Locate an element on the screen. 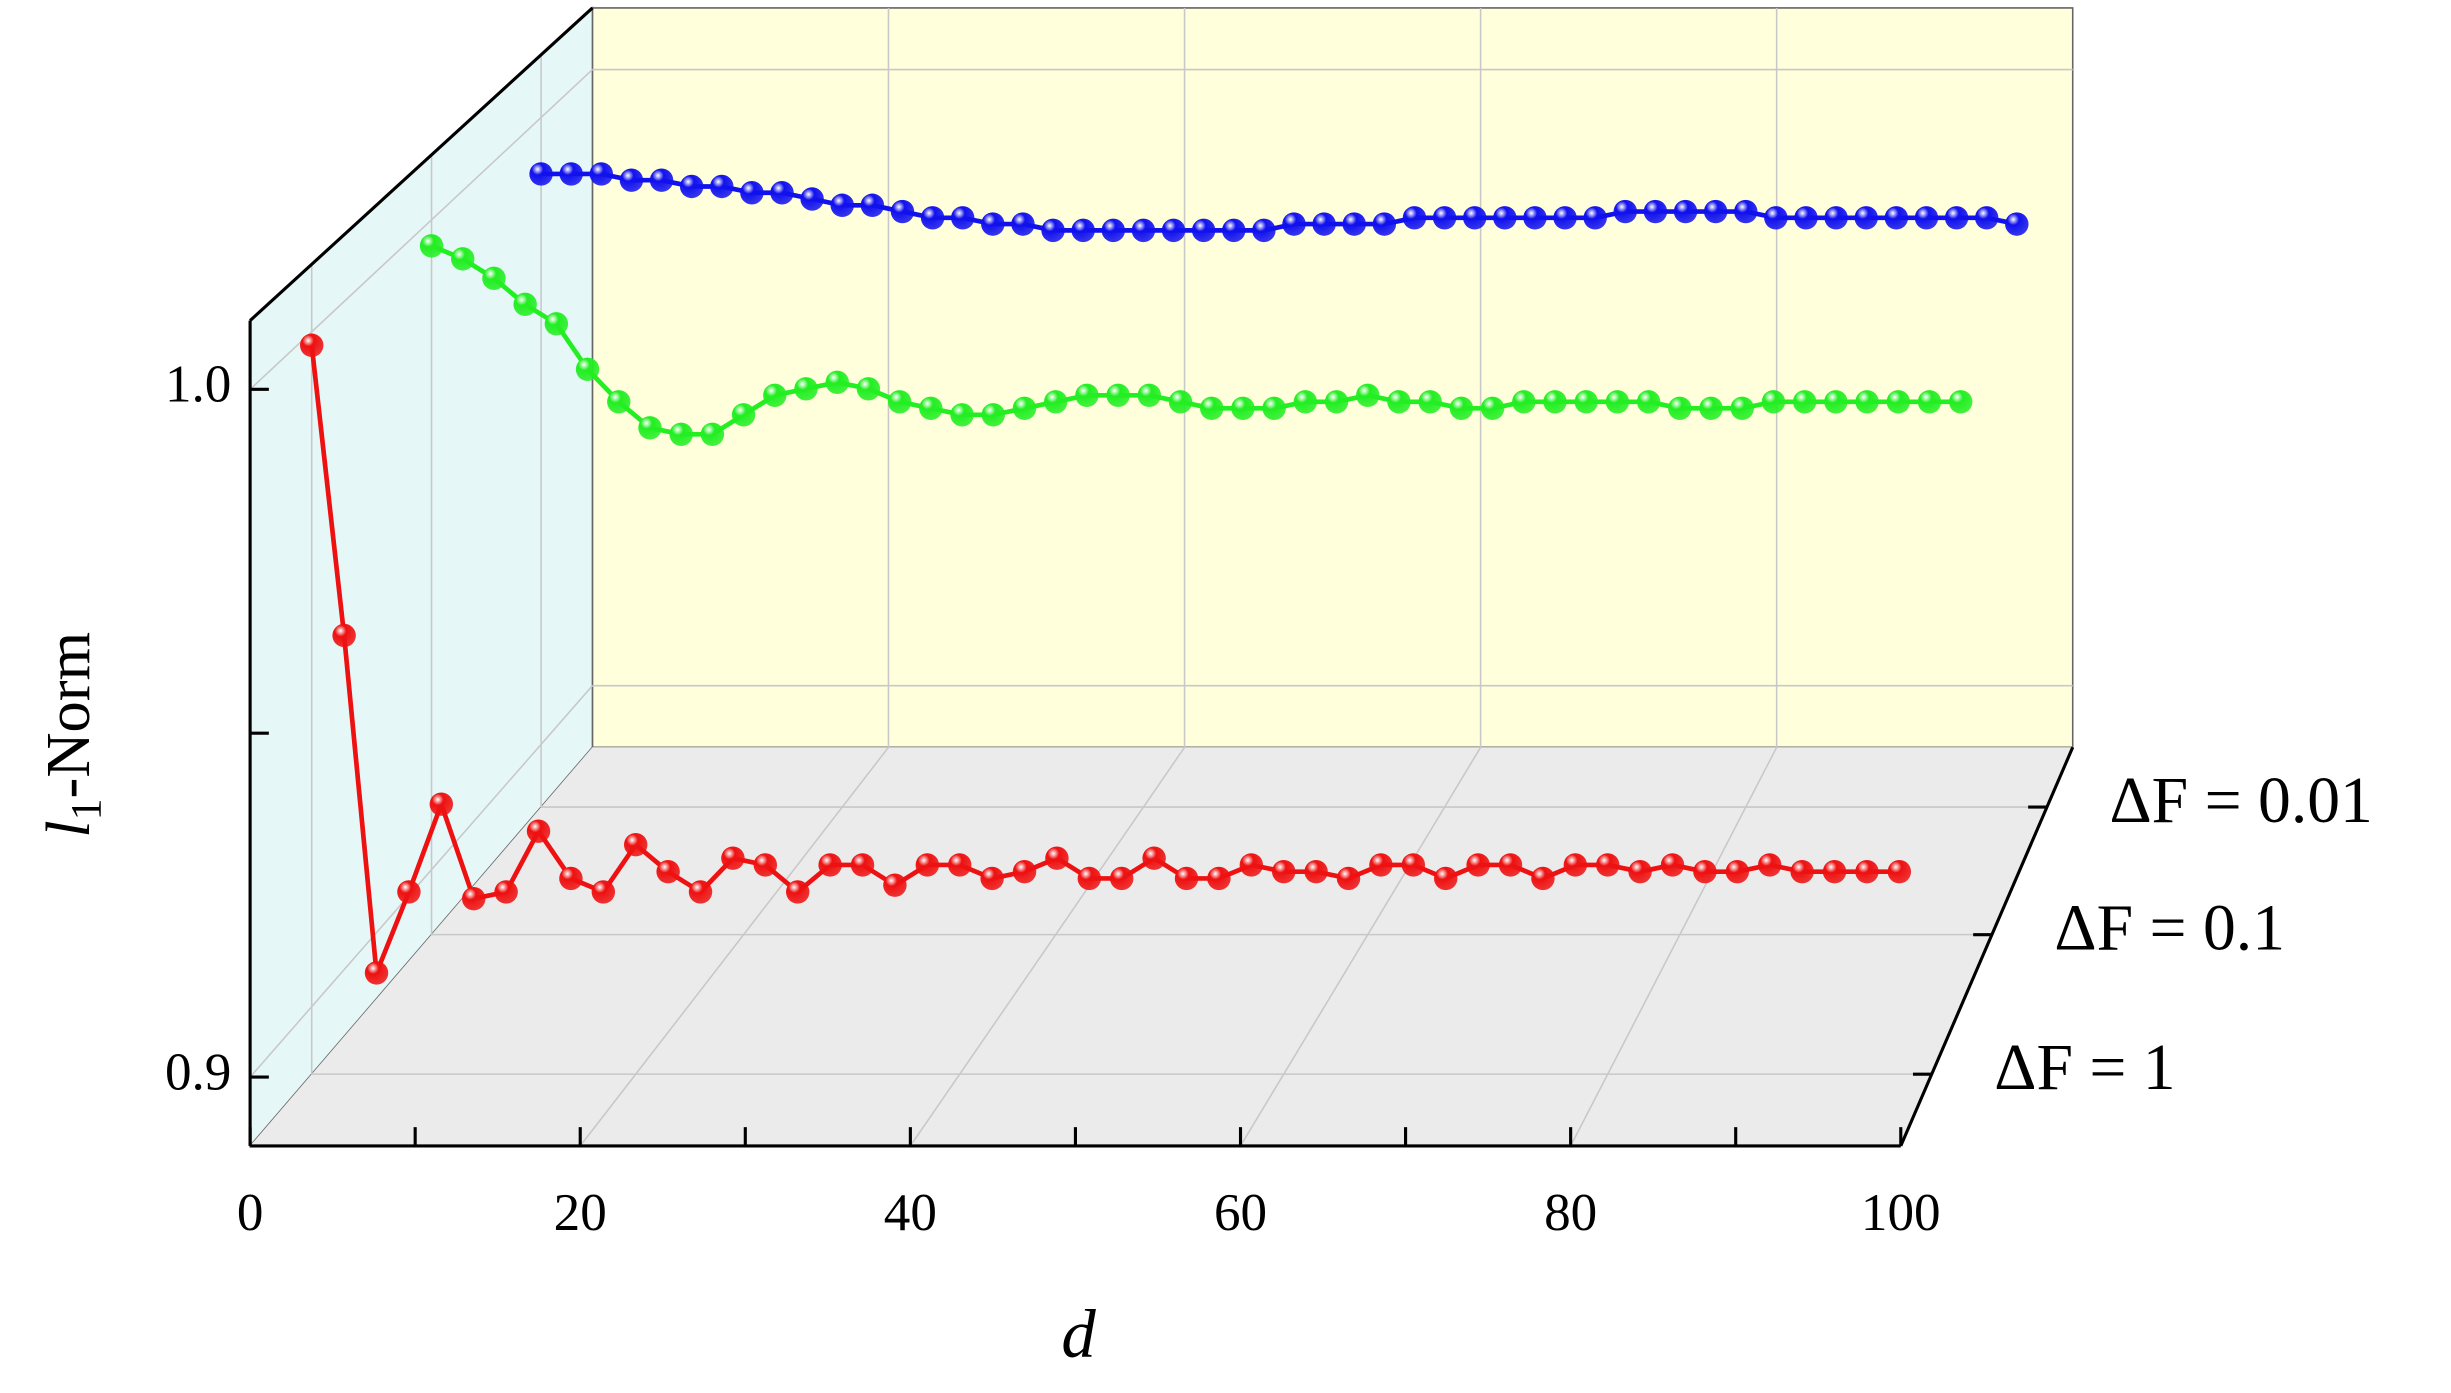 The height and width of the screenshot is (1393, 2451). y-tick-label: 0.9 is located at coordinates (198, 1072).